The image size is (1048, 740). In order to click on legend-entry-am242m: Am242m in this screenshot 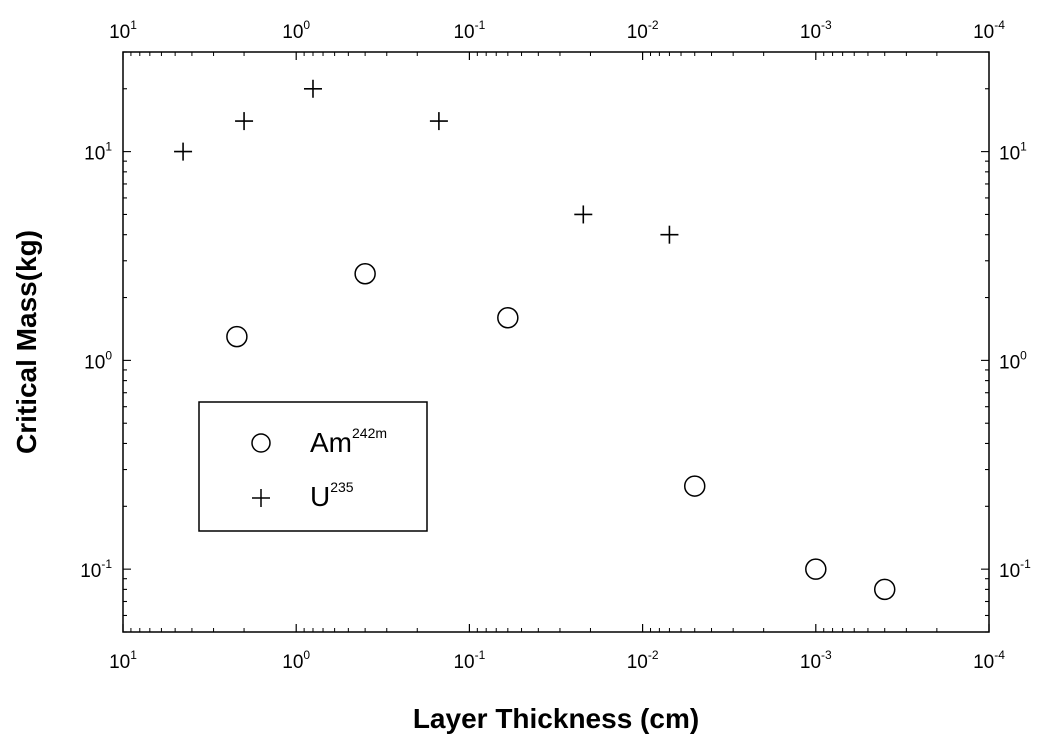, I will do `click(348, 441)`.